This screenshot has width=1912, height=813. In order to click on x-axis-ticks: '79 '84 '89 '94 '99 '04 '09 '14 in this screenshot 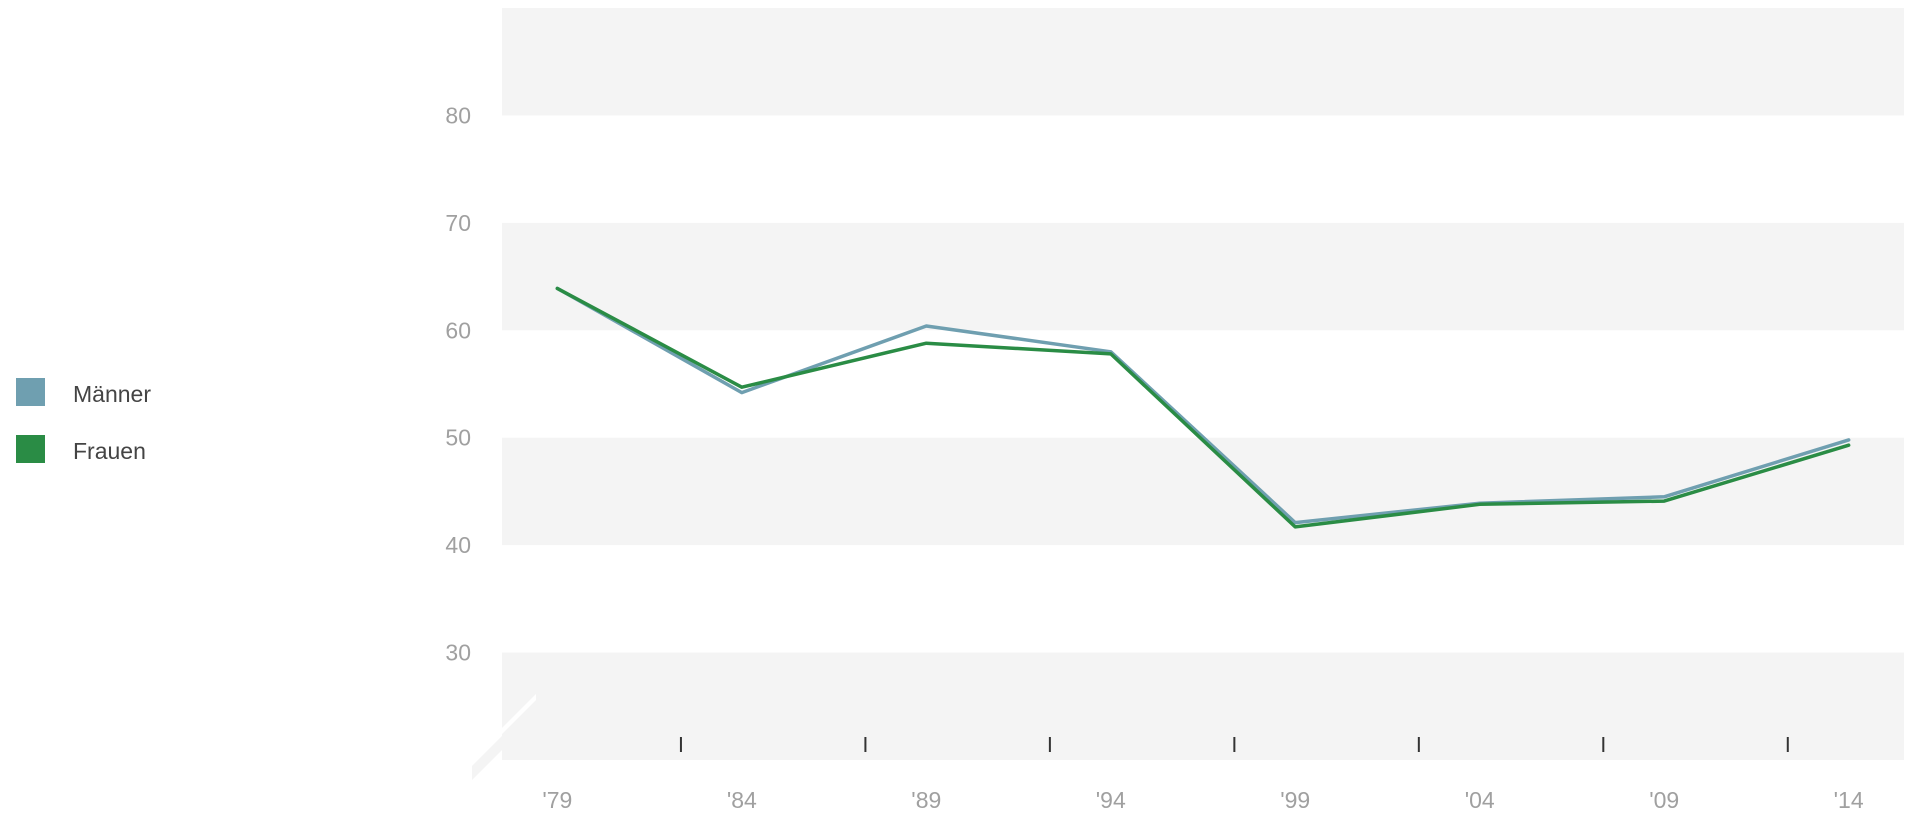, I will do `click(1202, 800)`.